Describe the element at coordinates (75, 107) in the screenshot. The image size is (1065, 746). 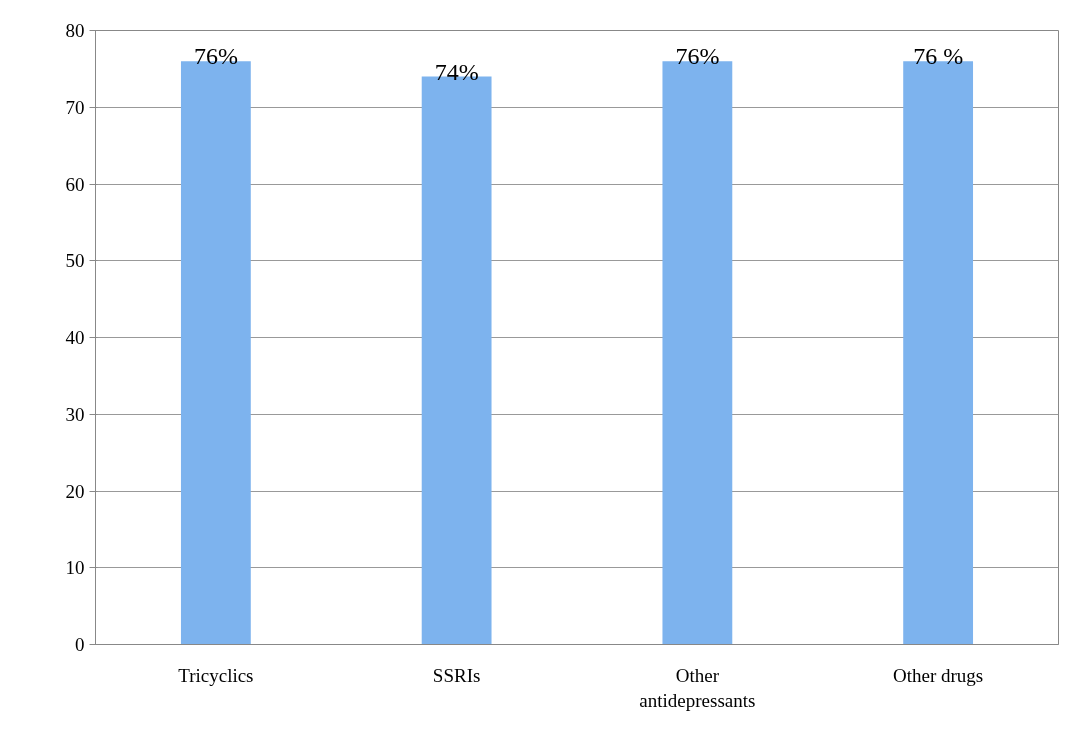
I see `y-tick-label: 70` at that location.